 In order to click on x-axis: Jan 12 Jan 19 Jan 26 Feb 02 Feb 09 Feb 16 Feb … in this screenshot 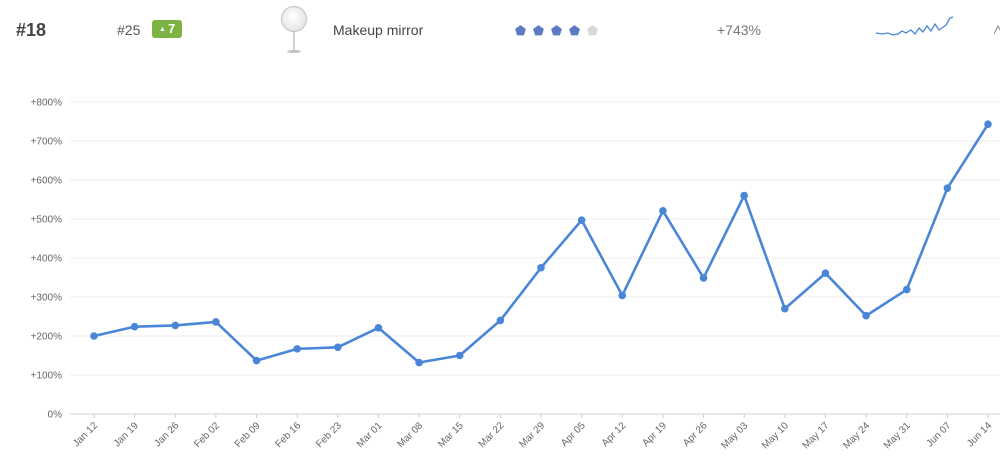, I will do `click(532, 432)`.